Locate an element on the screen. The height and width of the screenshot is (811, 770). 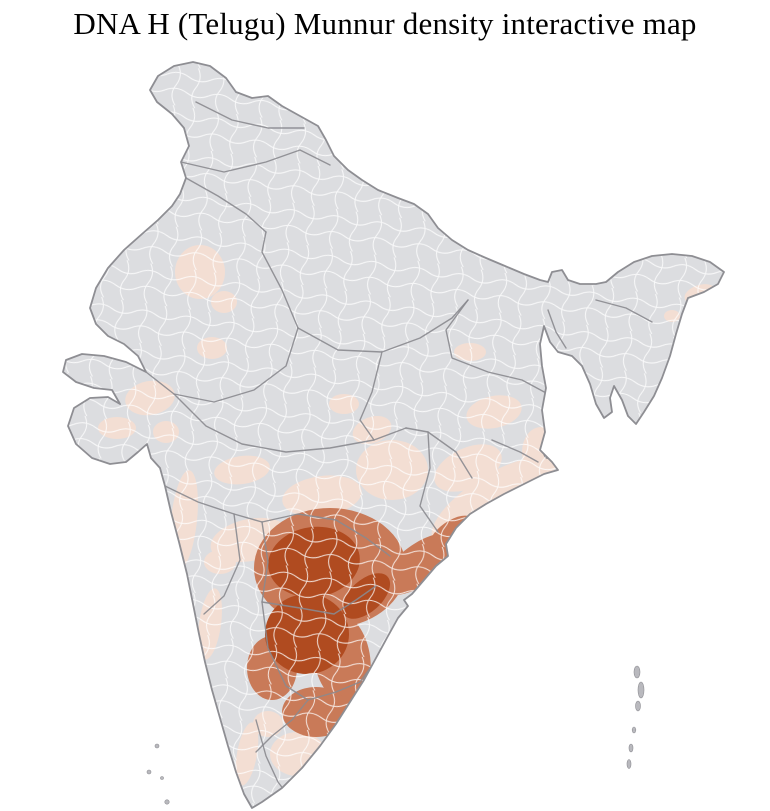
district-cluster-low is located at coordinates (322, 784).